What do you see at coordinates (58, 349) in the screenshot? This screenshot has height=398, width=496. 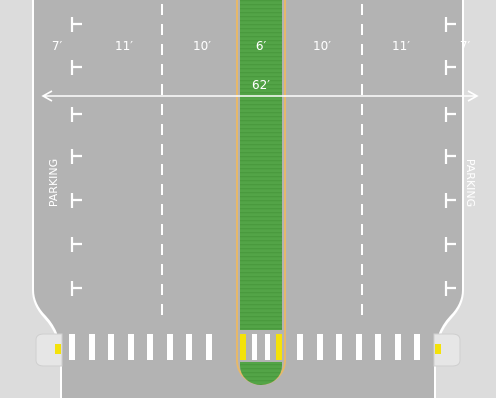 I see `left-curb-yellow-marker` at bounding box center [58, 349].